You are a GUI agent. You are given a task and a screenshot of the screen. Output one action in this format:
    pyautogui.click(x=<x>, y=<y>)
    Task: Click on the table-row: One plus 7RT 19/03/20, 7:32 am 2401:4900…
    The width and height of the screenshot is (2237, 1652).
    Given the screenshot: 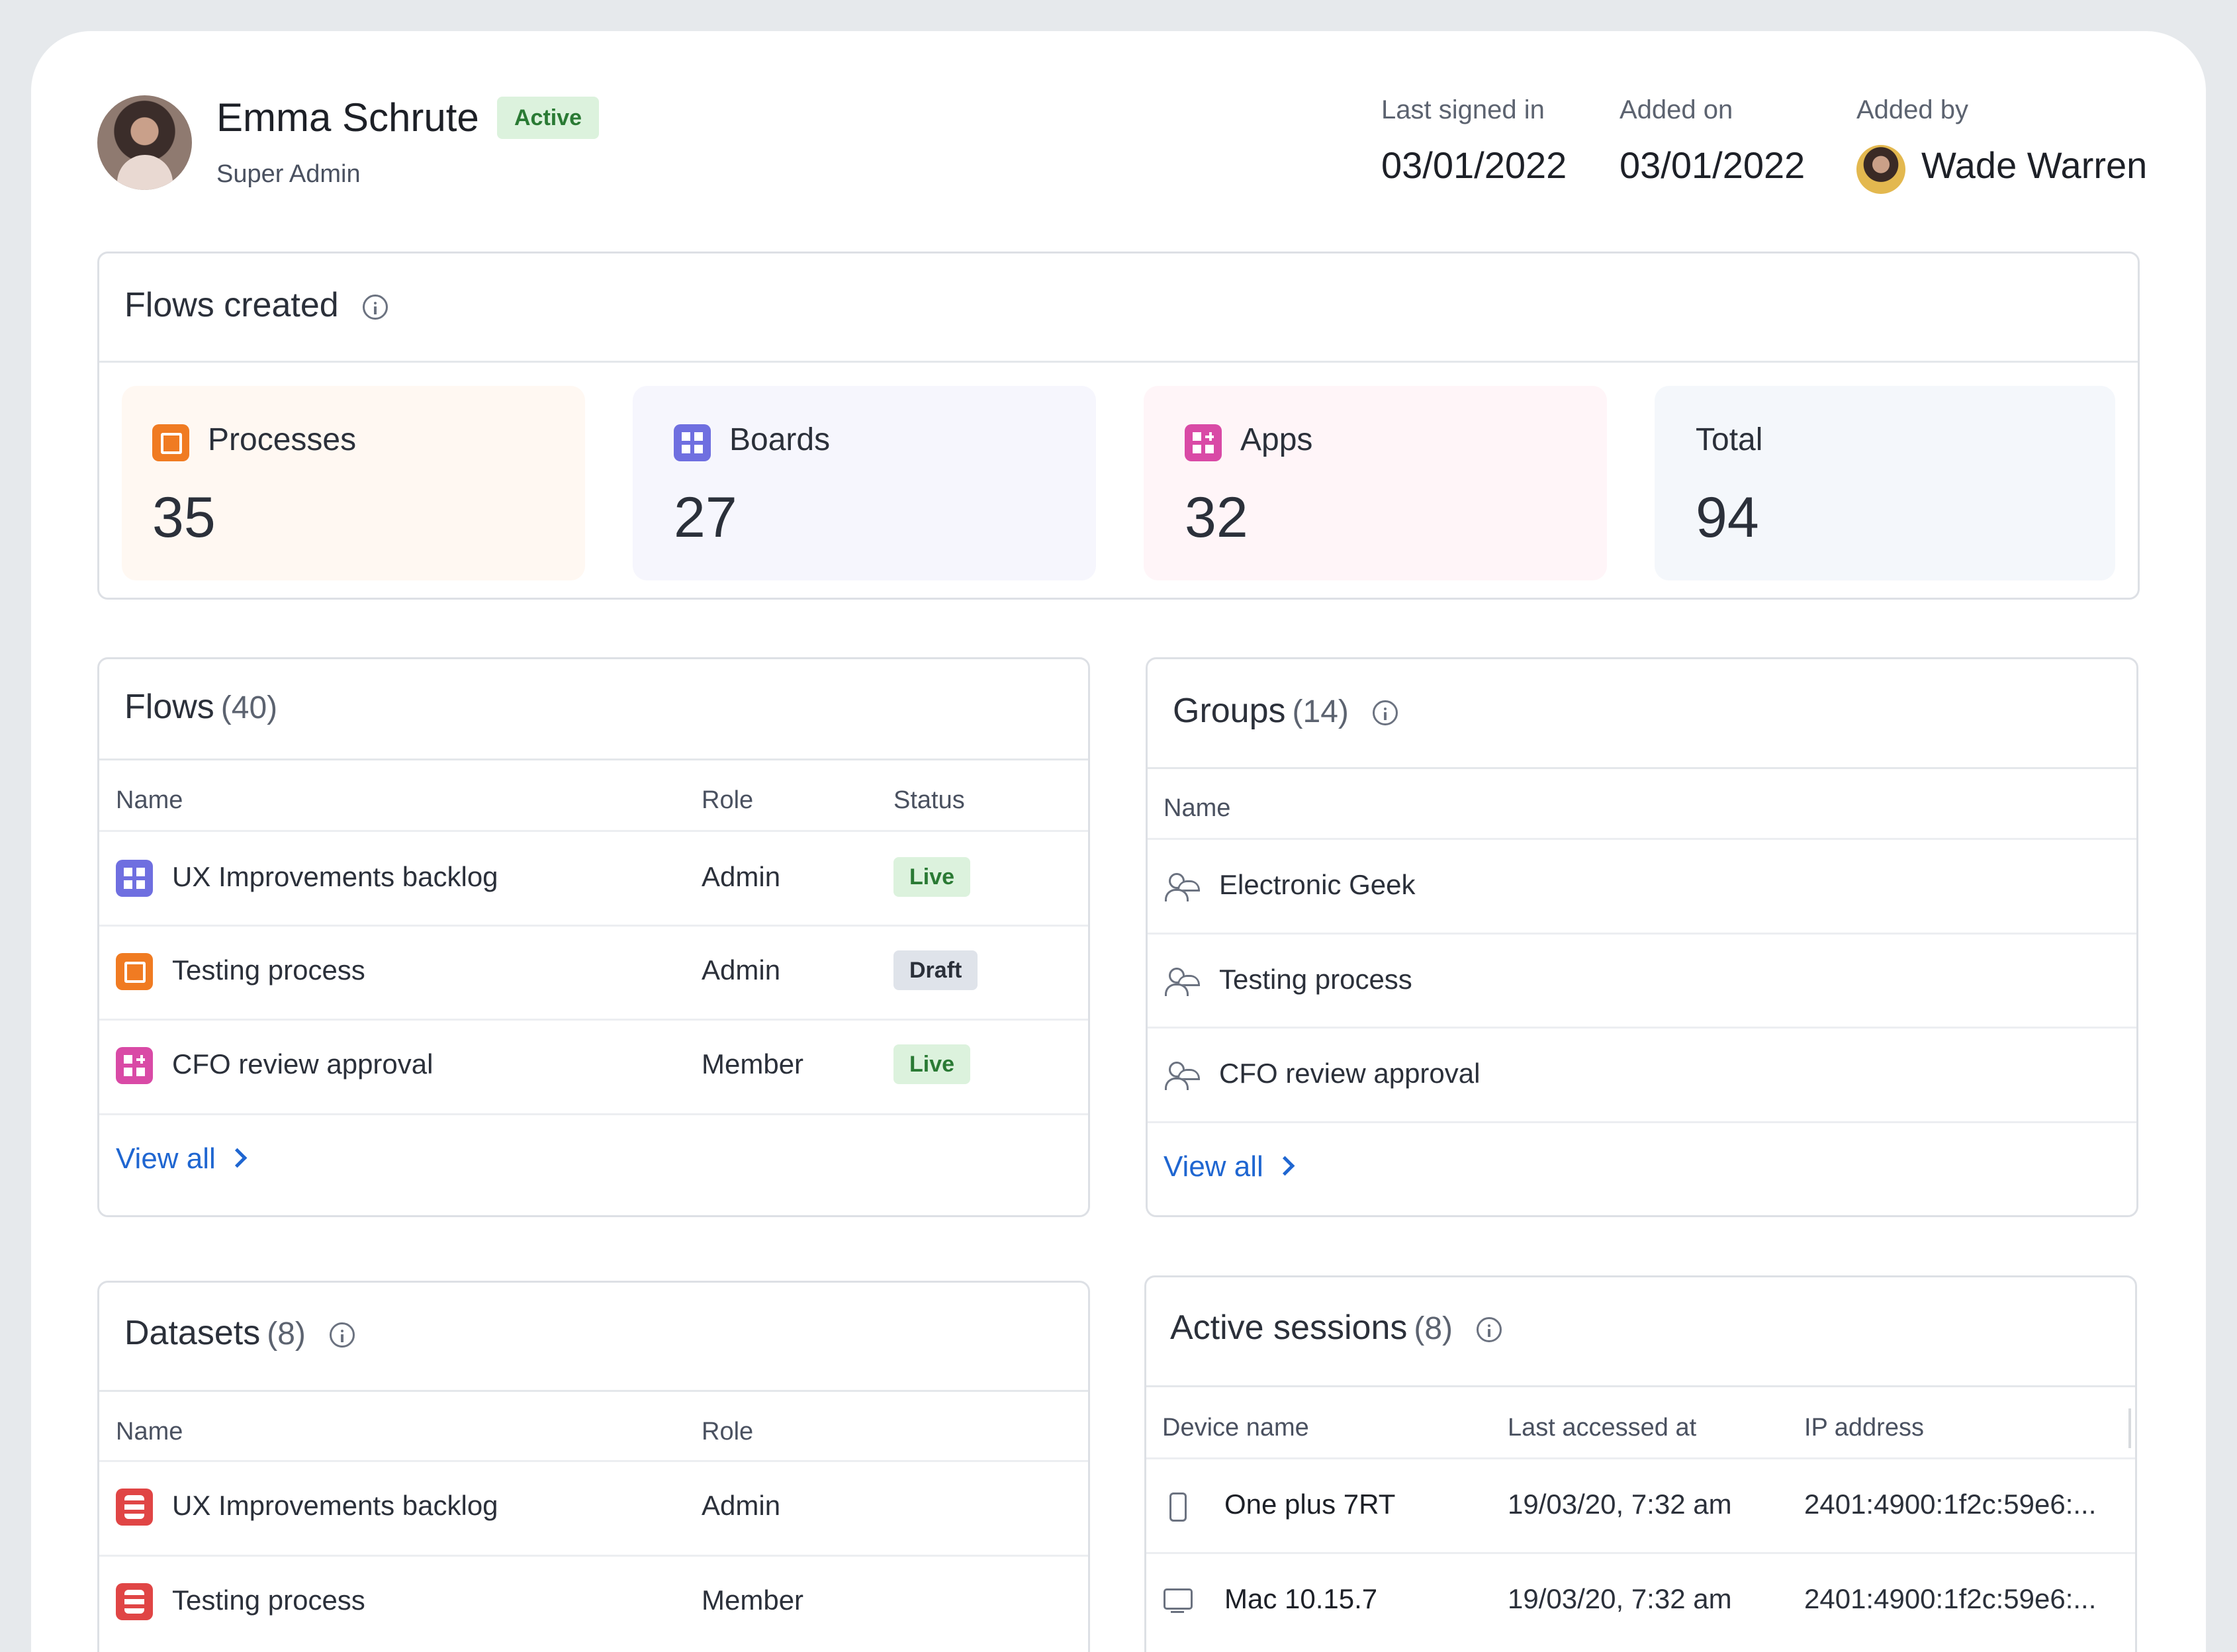 What is the action you would take?
    pyautogui.click(x=1641, y=1505)
    